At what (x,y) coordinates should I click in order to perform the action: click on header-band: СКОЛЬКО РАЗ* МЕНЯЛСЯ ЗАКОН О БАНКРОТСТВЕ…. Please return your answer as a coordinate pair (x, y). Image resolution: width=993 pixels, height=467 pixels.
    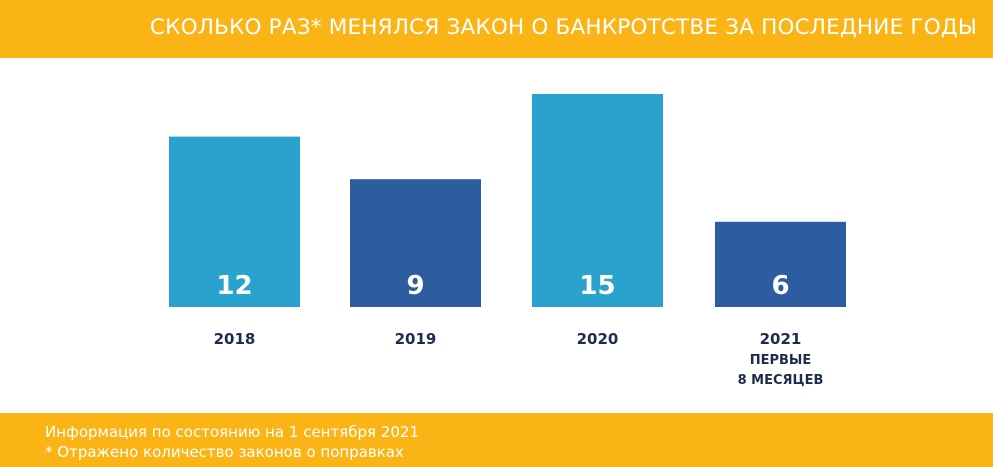
    Looking at the image, I should click on (496, 29).